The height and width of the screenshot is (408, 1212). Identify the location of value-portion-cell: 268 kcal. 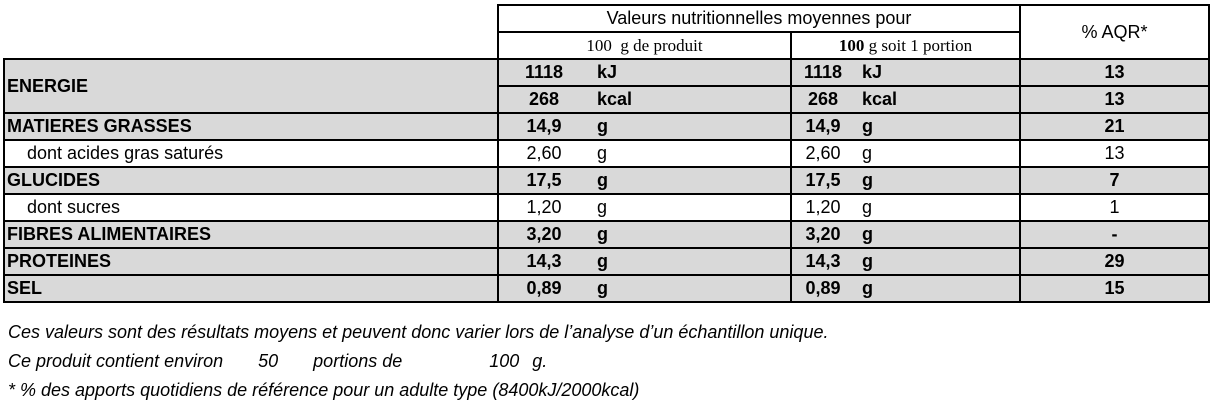
(905, 99).